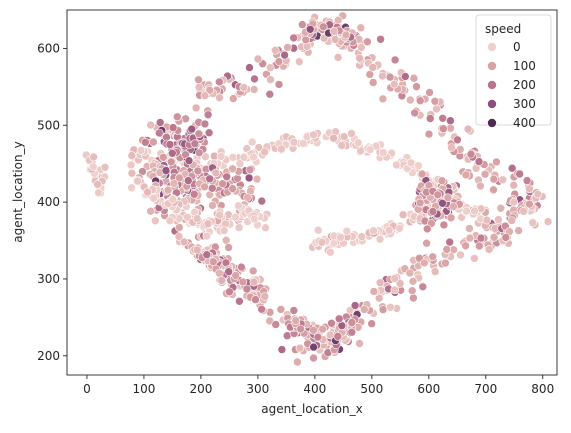 Image resolution: width=571 pixels, height=433 pixels. What do you see at coordinates (524, 66) in the screenshot?
I see `legend-label: 100` at bounding box center [524, 66].